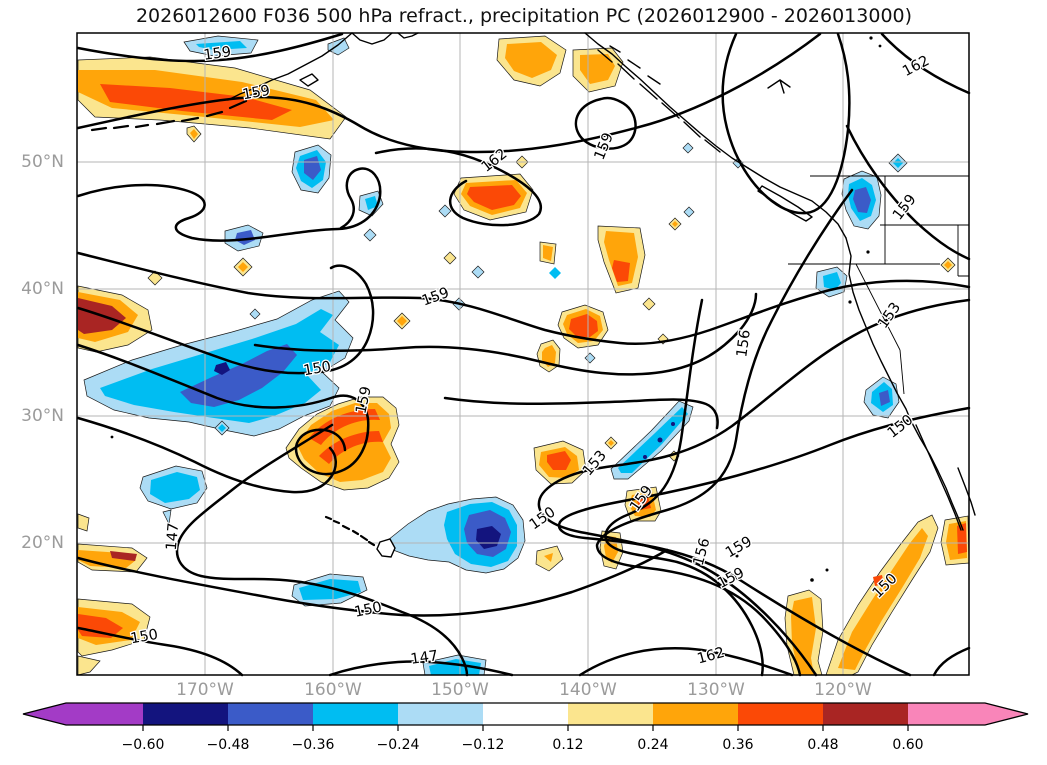 The height and width of the screenshot is (765, 1047). Describe the element at coordinates (83, 714) in the screenshot. I see `colorbar-under-arrow` at that location.